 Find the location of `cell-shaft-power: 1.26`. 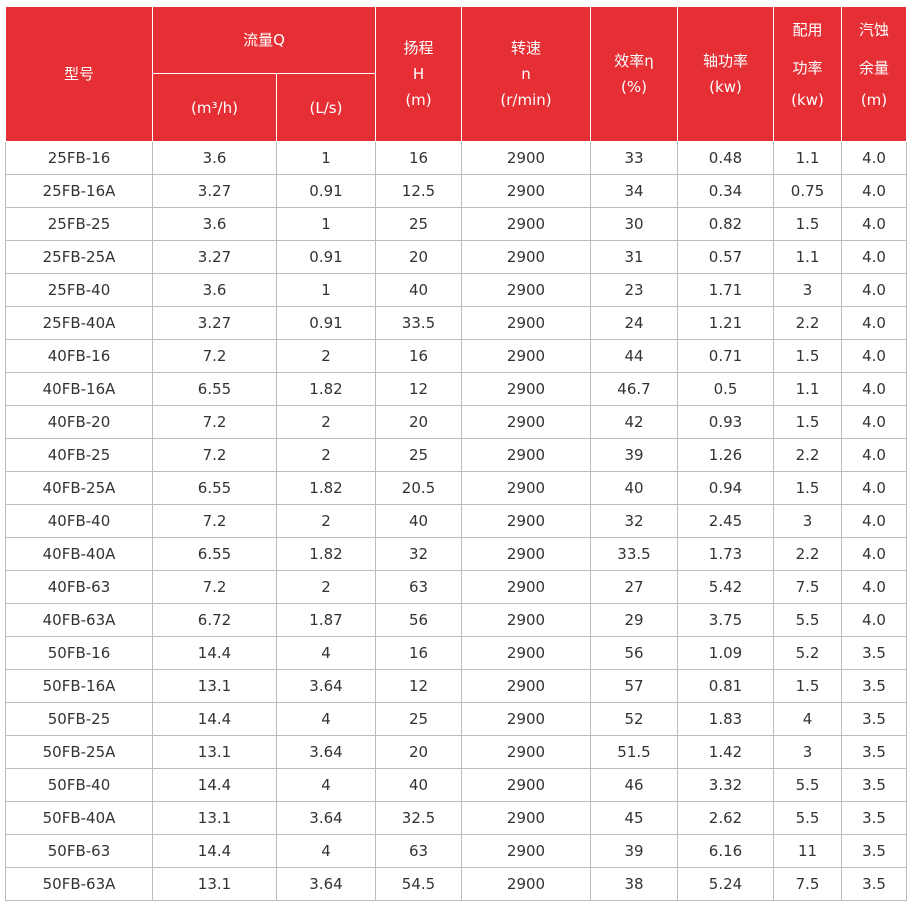

cell-shaft-power: 1.26 is located at coordinates (725, 455).